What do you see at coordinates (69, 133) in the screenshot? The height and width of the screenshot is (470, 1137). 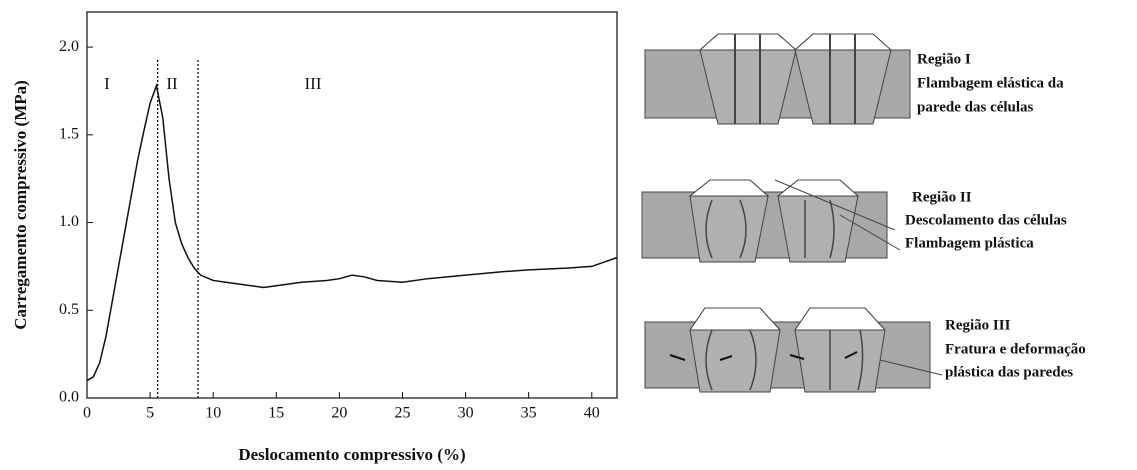 I see `y-tick-label: 1.5` at bounding box center [69, 133].